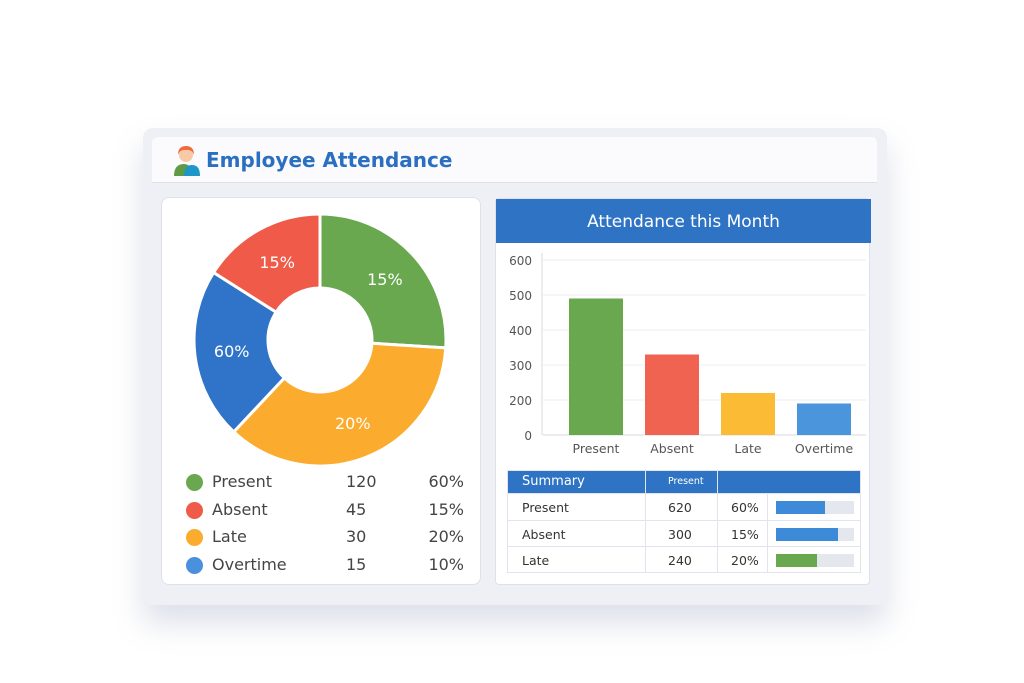 The image size is (1024, 683). I want to click on table-row: Present 620 60%, so click(684, 506).